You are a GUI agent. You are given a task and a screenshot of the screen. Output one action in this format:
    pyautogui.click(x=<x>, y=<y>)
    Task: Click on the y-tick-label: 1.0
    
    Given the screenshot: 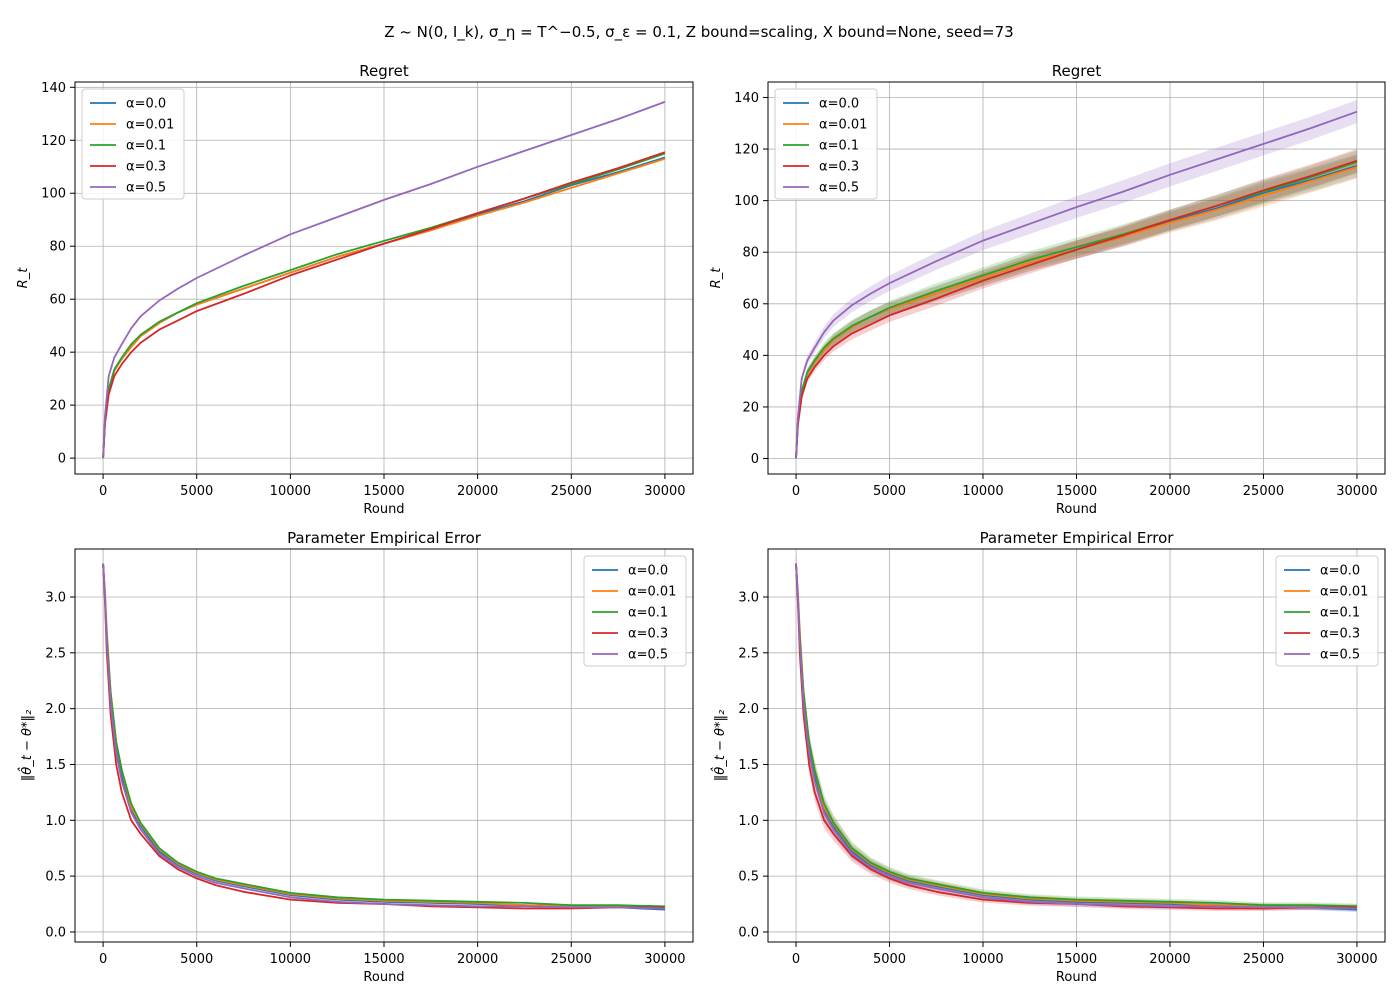 What is the action you would take?
    pyautogui.click(x=55, y=821)
    